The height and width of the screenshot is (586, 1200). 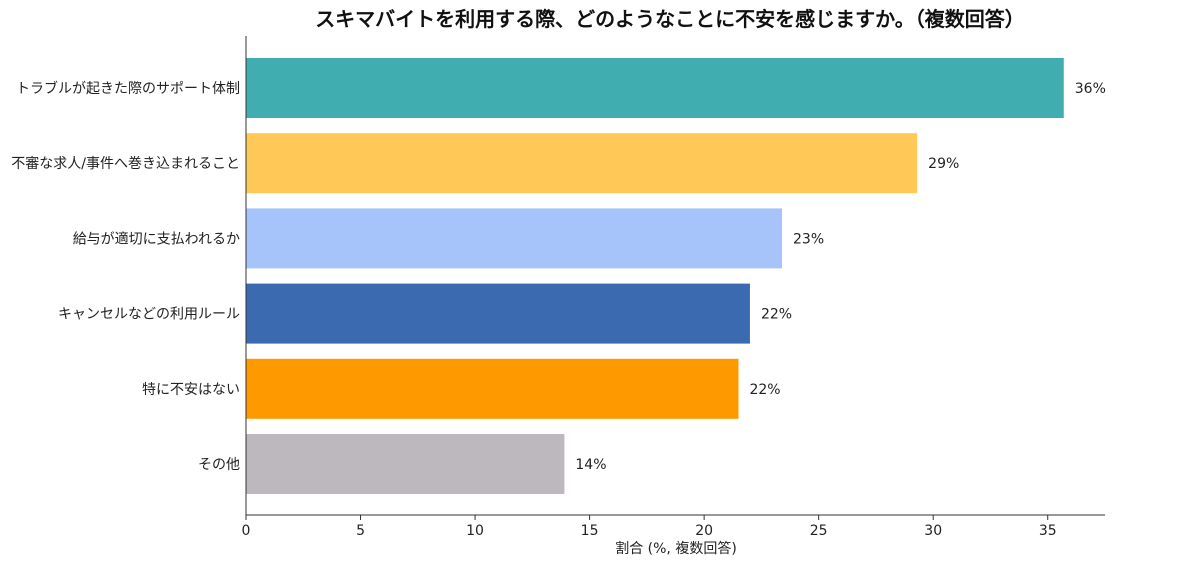 What do you see at coordinates (149, 315) in the screenshot?
I see `category-label: キャンセルなどの利用ルール` at bounding box center [149, 315].